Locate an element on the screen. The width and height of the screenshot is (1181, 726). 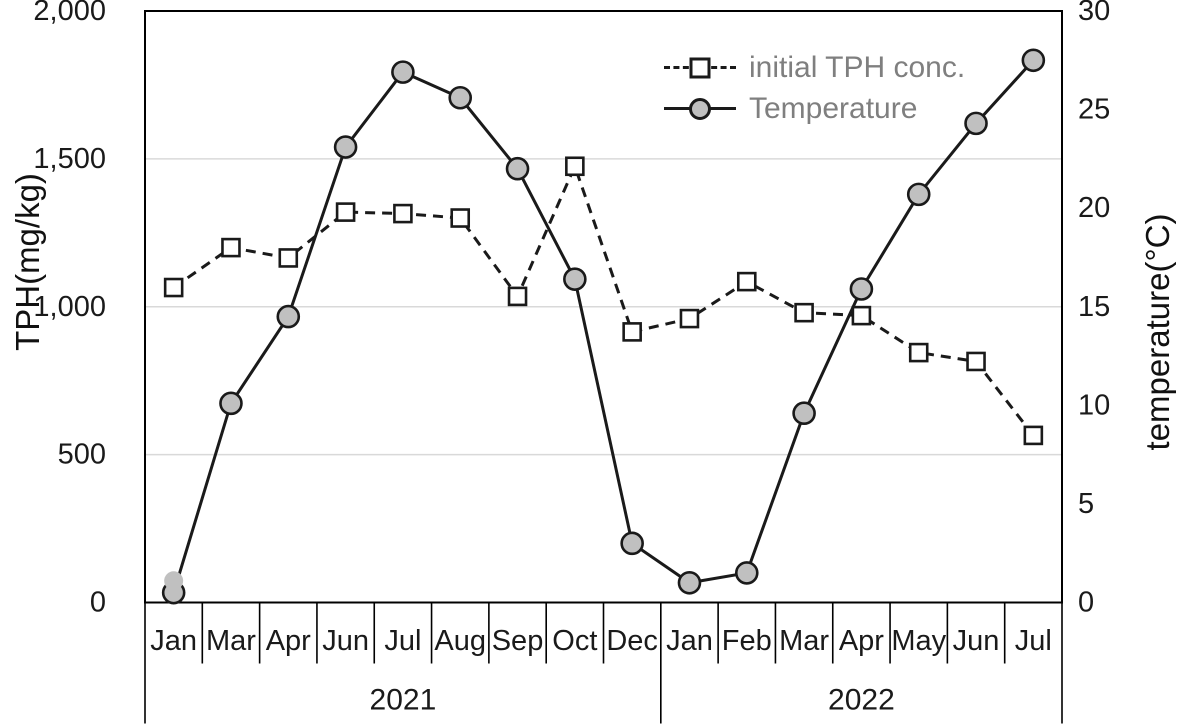
right-tick-label: 20 is located at coordinates (1094, 208).